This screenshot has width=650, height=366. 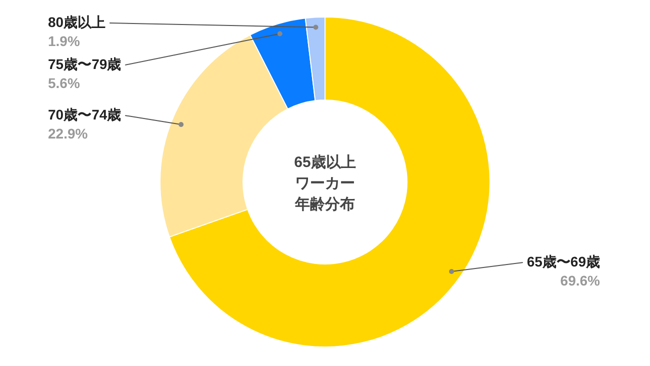 What do you see at coordinates (325, 183) in the screenshot?
I see `text: ワーカー` at bounding box center [325, 183].